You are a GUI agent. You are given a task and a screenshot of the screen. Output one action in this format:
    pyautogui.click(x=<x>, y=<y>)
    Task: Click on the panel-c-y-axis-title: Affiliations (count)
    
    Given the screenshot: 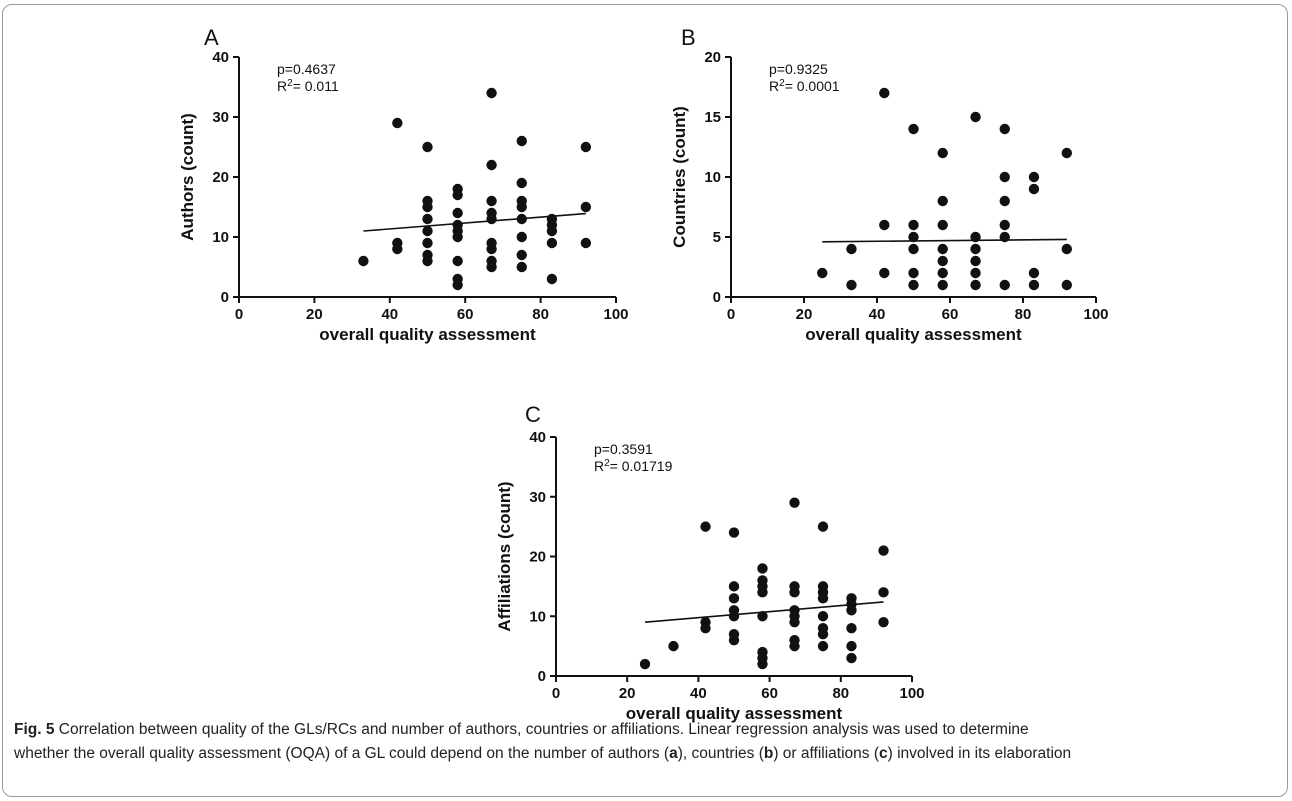 What is the action you would take?
    pyautogui.click(x=504, y=556)
    